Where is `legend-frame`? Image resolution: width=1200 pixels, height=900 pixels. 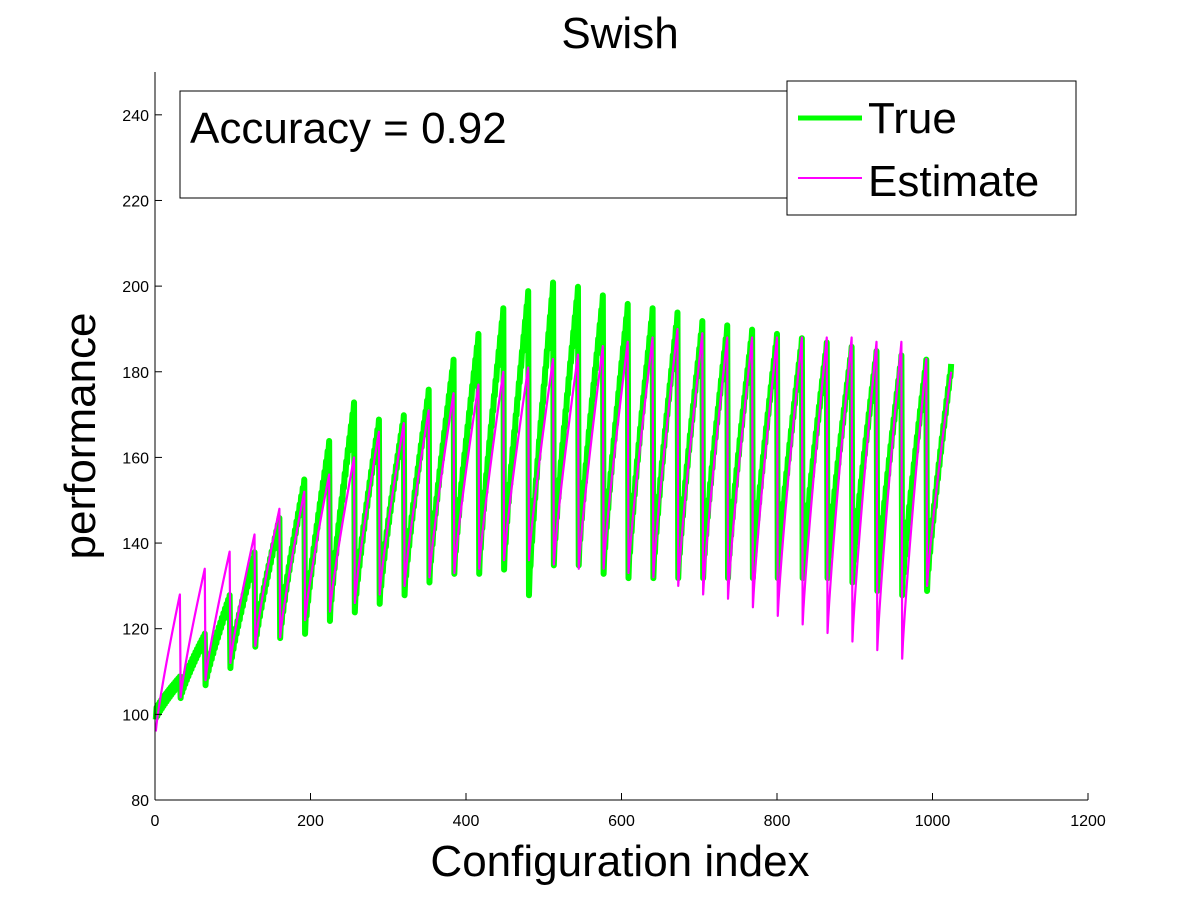 legend-frame is located at coordinates (931, 148).